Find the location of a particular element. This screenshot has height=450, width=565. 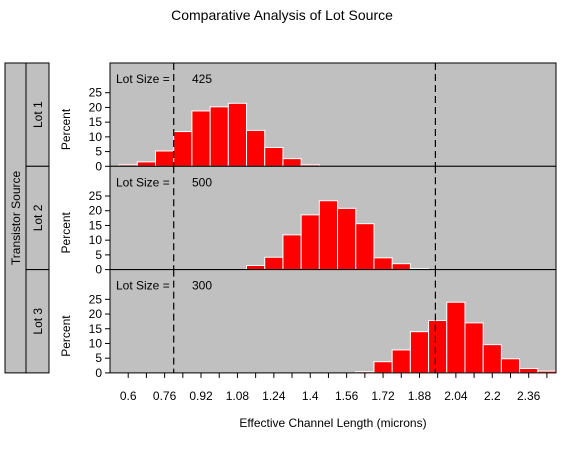

group-strips: Transistor Source Lot 1 Lot 2 Lot 3 is located at coordinates (27, 218).